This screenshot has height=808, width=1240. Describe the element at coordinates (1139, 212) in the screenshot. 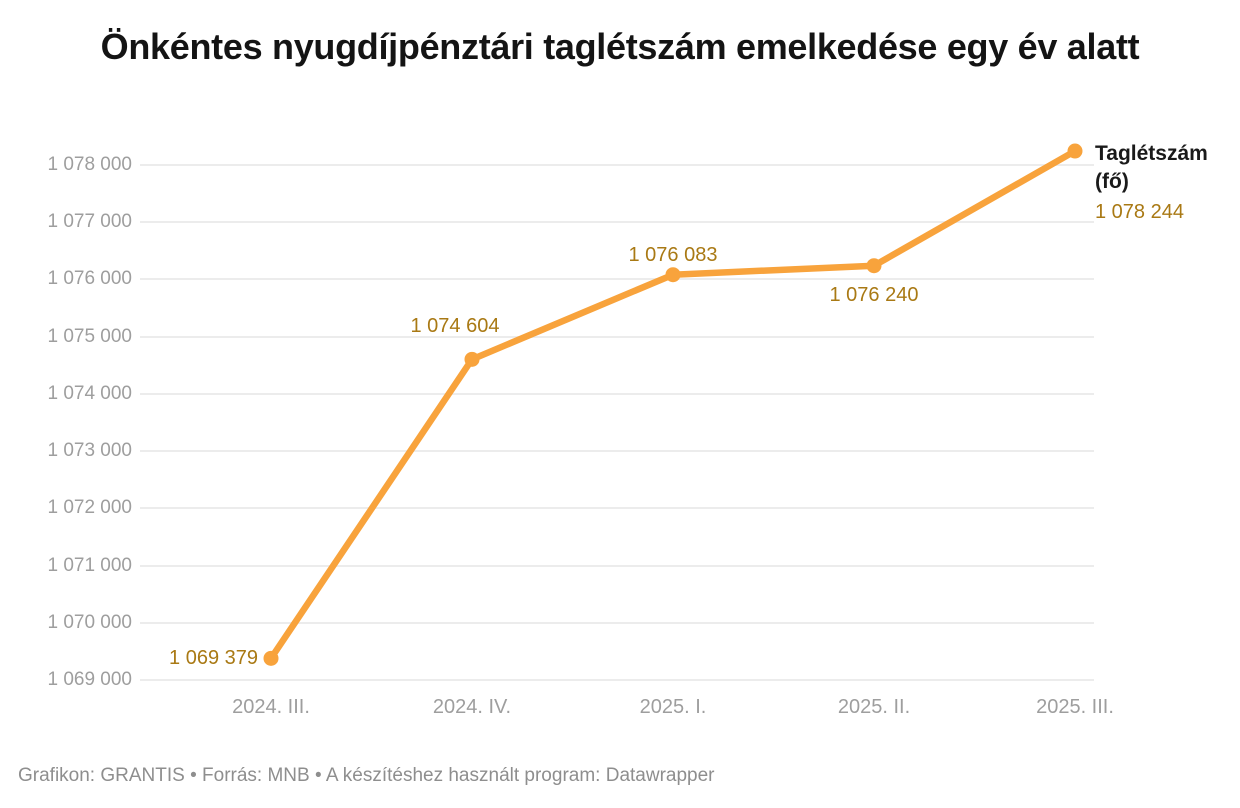

I see `legend-last-value: 1 078 244` at that location.